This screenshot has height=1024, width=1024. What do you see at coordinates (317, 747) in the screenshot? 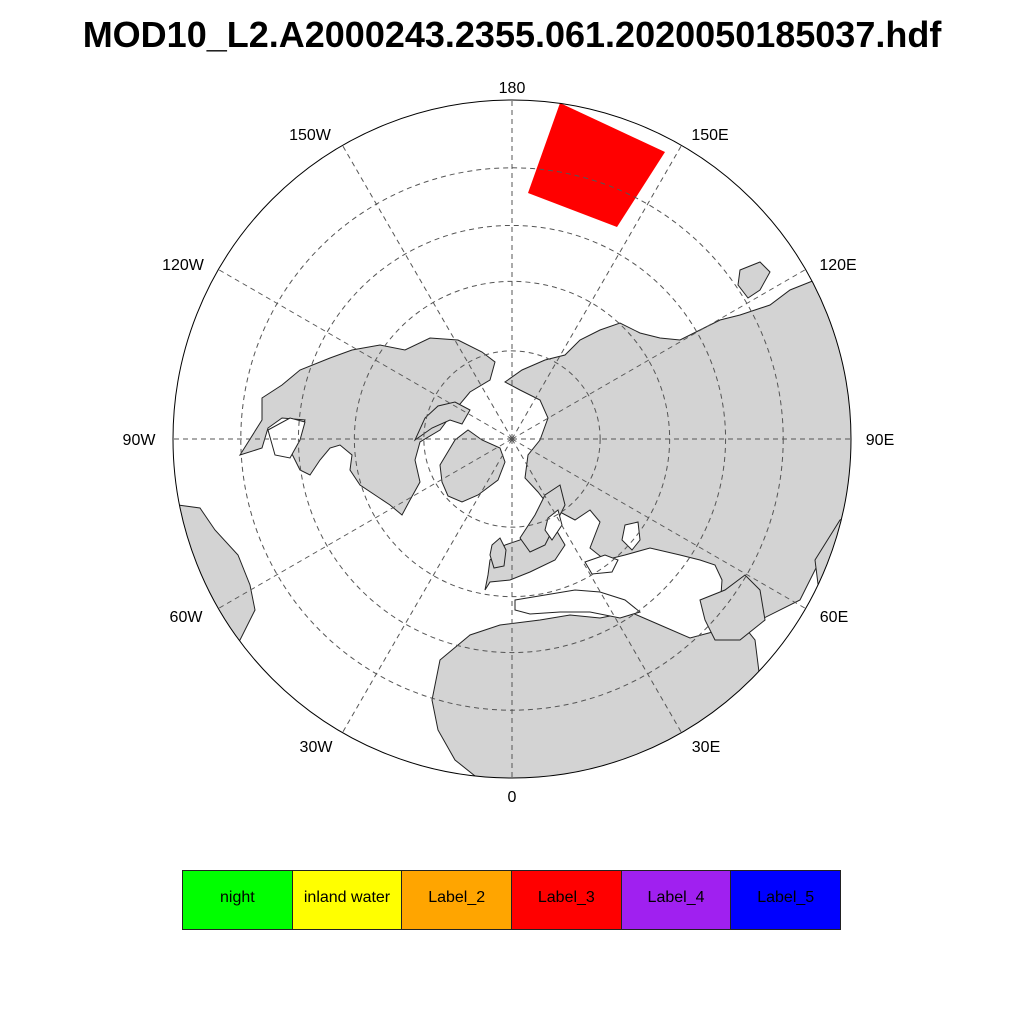
I see `lon-label-30w: 30W` at bounding box center [317, 747].